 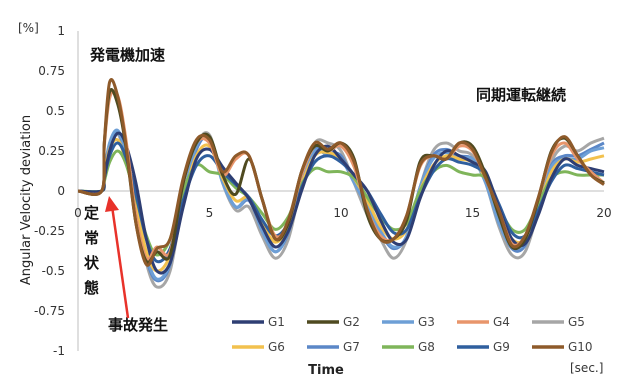 What do you see at coordinates (576, 322) in the screenshot?
I see `legend-label-g5: G5` at bounding box center [576, 322].